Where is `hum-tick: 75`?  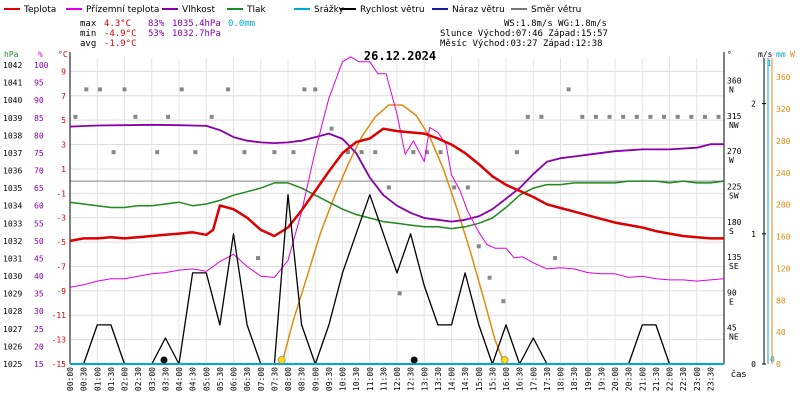 hum-tick: 75 is located at coordinates (39, 153).